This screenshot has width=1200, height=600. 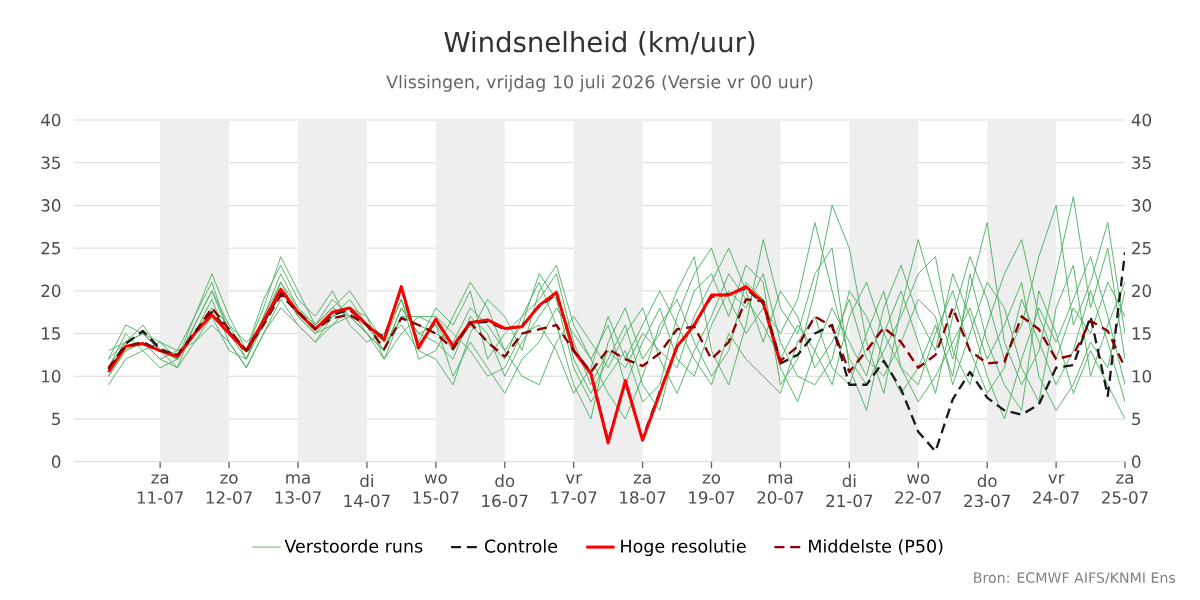 I want to click on x-tick-label: di 14-07, so click(x=367, y=491).